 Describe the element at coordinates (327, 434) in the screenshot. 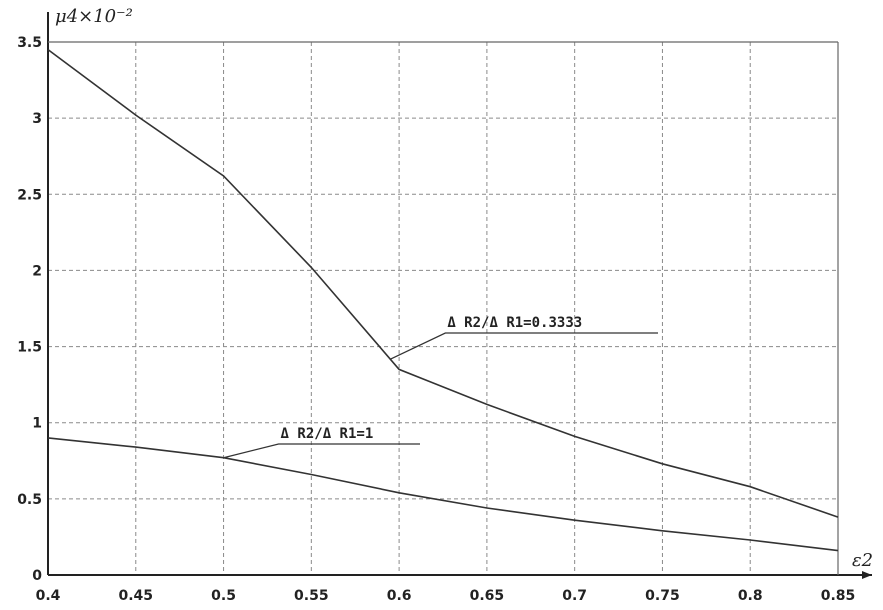

I see `annotation-label-1: Δ R2/Δ R1=1` at that location.